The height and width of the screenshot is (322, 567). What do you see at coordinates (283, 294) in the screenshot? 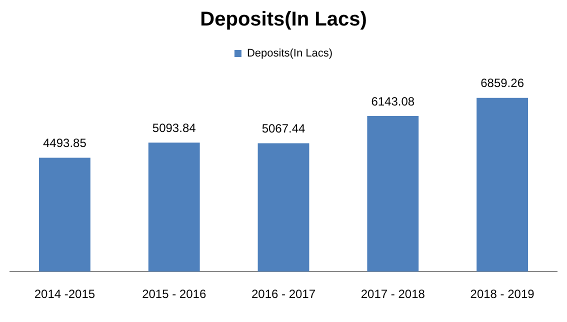
I see `x-tick-label: 2016 - 2017` at bounding box center [283, 294].